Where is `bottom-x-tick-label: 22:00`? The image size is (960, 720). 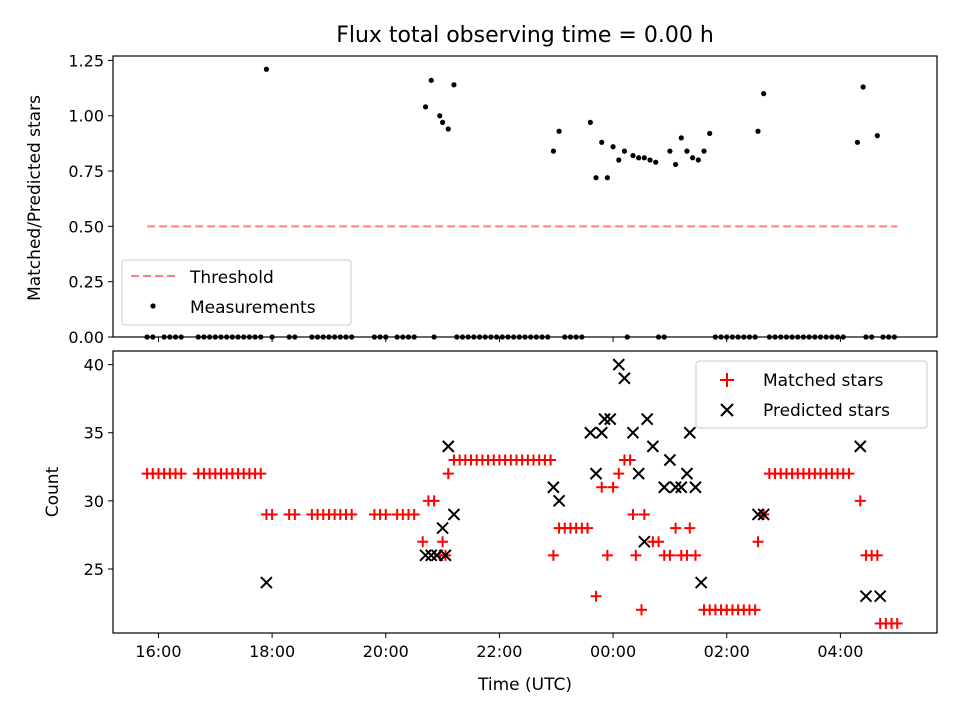
bottom-x-tick-label: 22:00 is located at coordinates (499, 651).